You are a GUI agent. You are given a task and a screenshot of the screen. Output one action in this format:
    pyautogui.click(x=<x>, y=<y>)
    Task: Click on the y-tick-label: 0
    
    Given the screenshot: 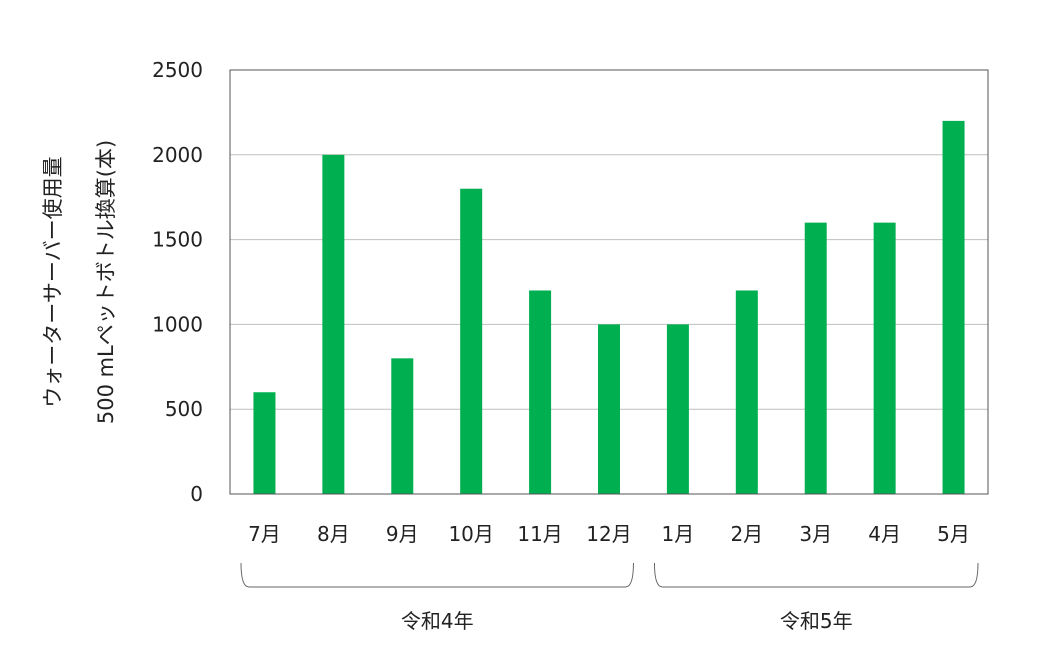 What is the action you would take?
    pyautogui.click(x=196, y=494)
    